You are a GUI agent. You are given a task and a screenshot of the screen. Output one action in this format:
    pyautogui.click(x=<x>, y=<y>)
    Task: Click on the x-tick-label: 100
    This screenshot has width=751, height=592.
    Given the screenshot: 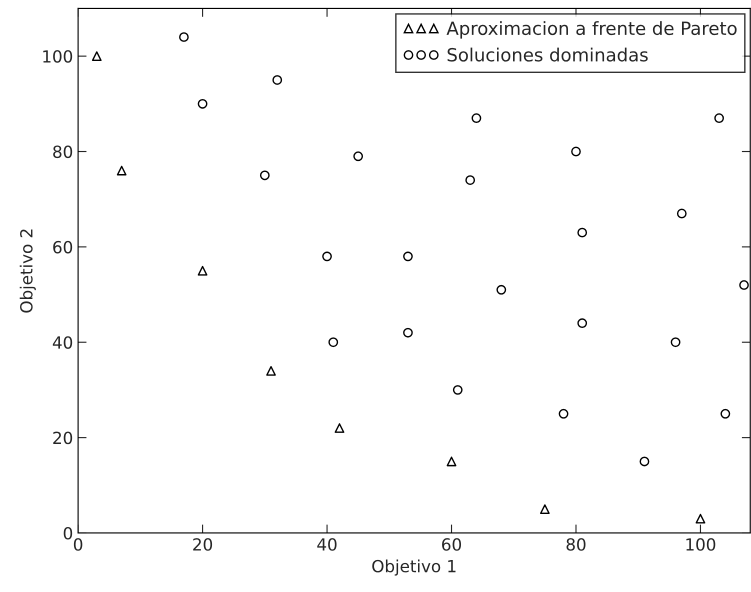 What is the action you would take?
    pyautogui.click(x=701, y=544)
    